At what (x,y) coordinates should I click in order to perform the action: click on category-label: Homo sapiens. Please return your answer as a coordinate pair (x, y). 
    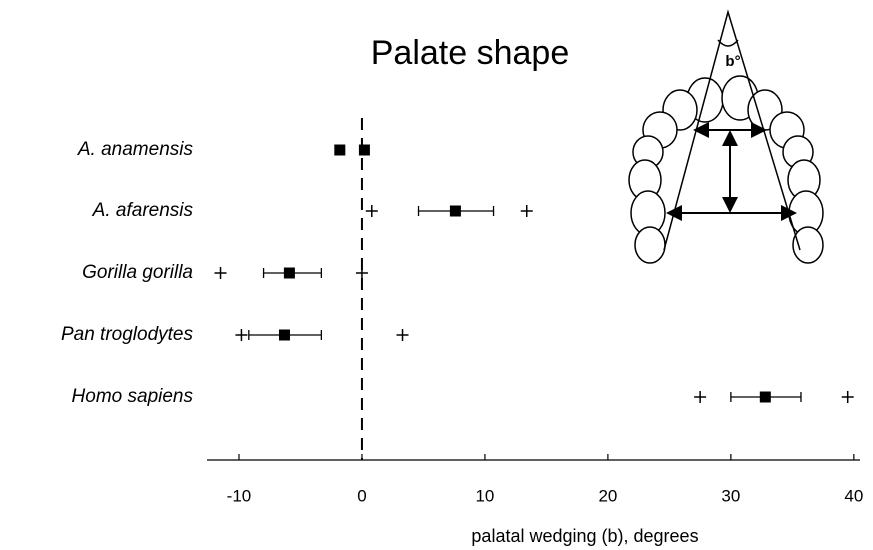
    Looking at the image, I should click on (133, 396).